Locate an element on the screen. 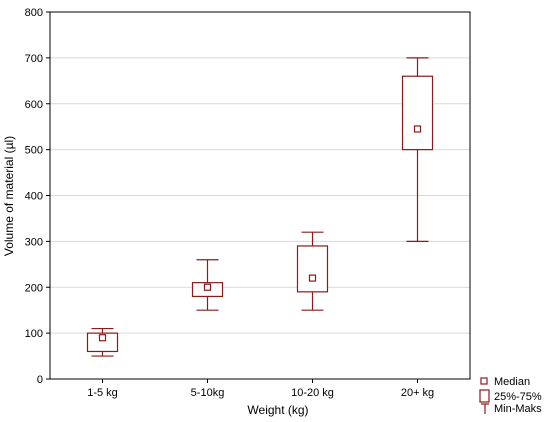 Image resolution: width=550 pixels, height=422 pixels. legend-median-label: Median is located at coordinates (512, 382).